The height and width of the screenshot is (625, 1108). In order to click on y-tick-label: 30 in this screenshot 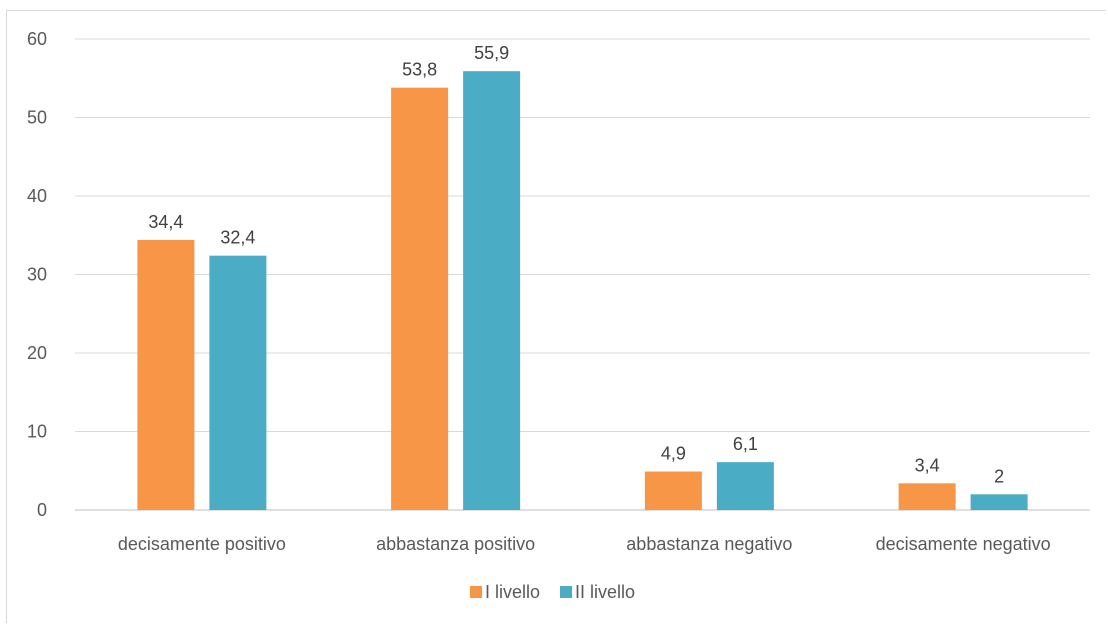, I will do `click(37, 275)`.